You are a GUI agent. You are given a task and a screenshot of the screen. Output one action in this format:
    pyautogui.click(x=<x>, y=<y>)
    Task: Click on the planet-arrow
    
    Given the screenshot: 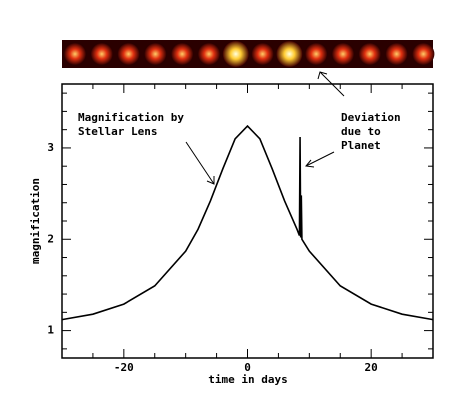 What is the action you would take?
    pyautogui.click(x=320, y=159)
    